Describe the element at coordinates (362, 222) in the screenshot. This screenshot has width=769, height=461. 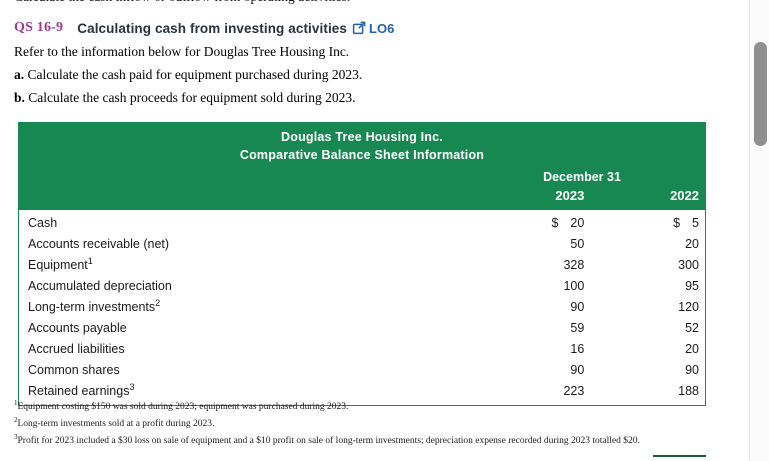
I see `table-row: Cash $20 $5` at that location.